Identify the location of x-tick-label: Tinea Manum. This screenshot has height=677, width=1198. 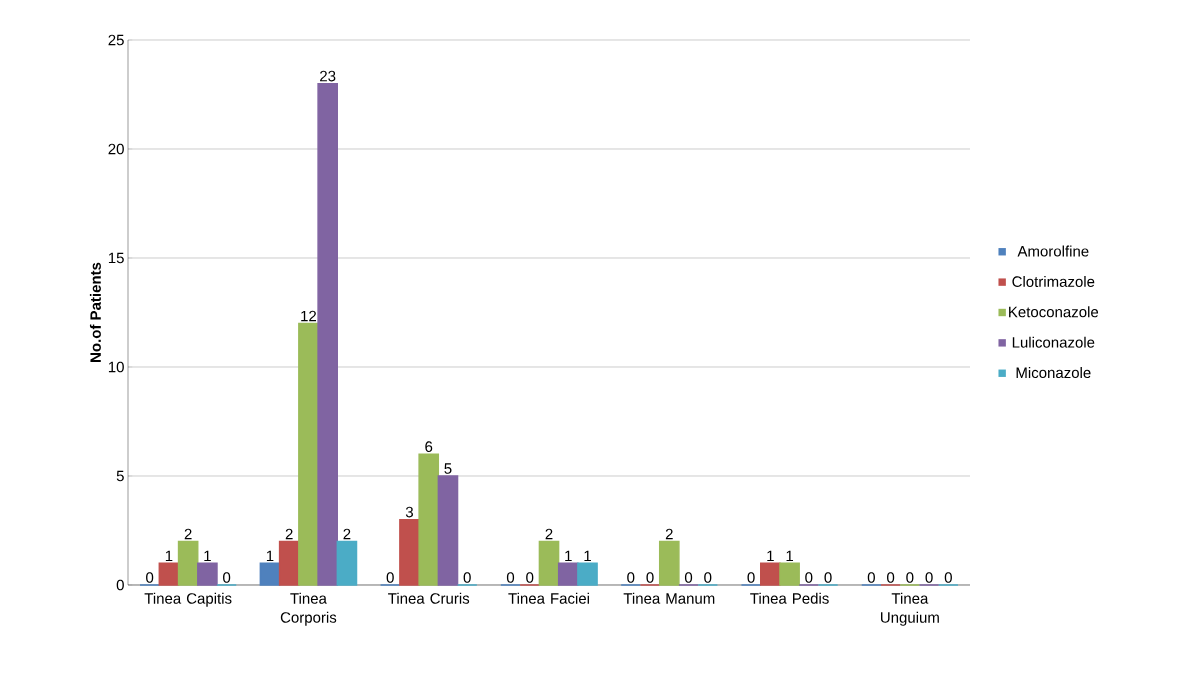
(669, 598).